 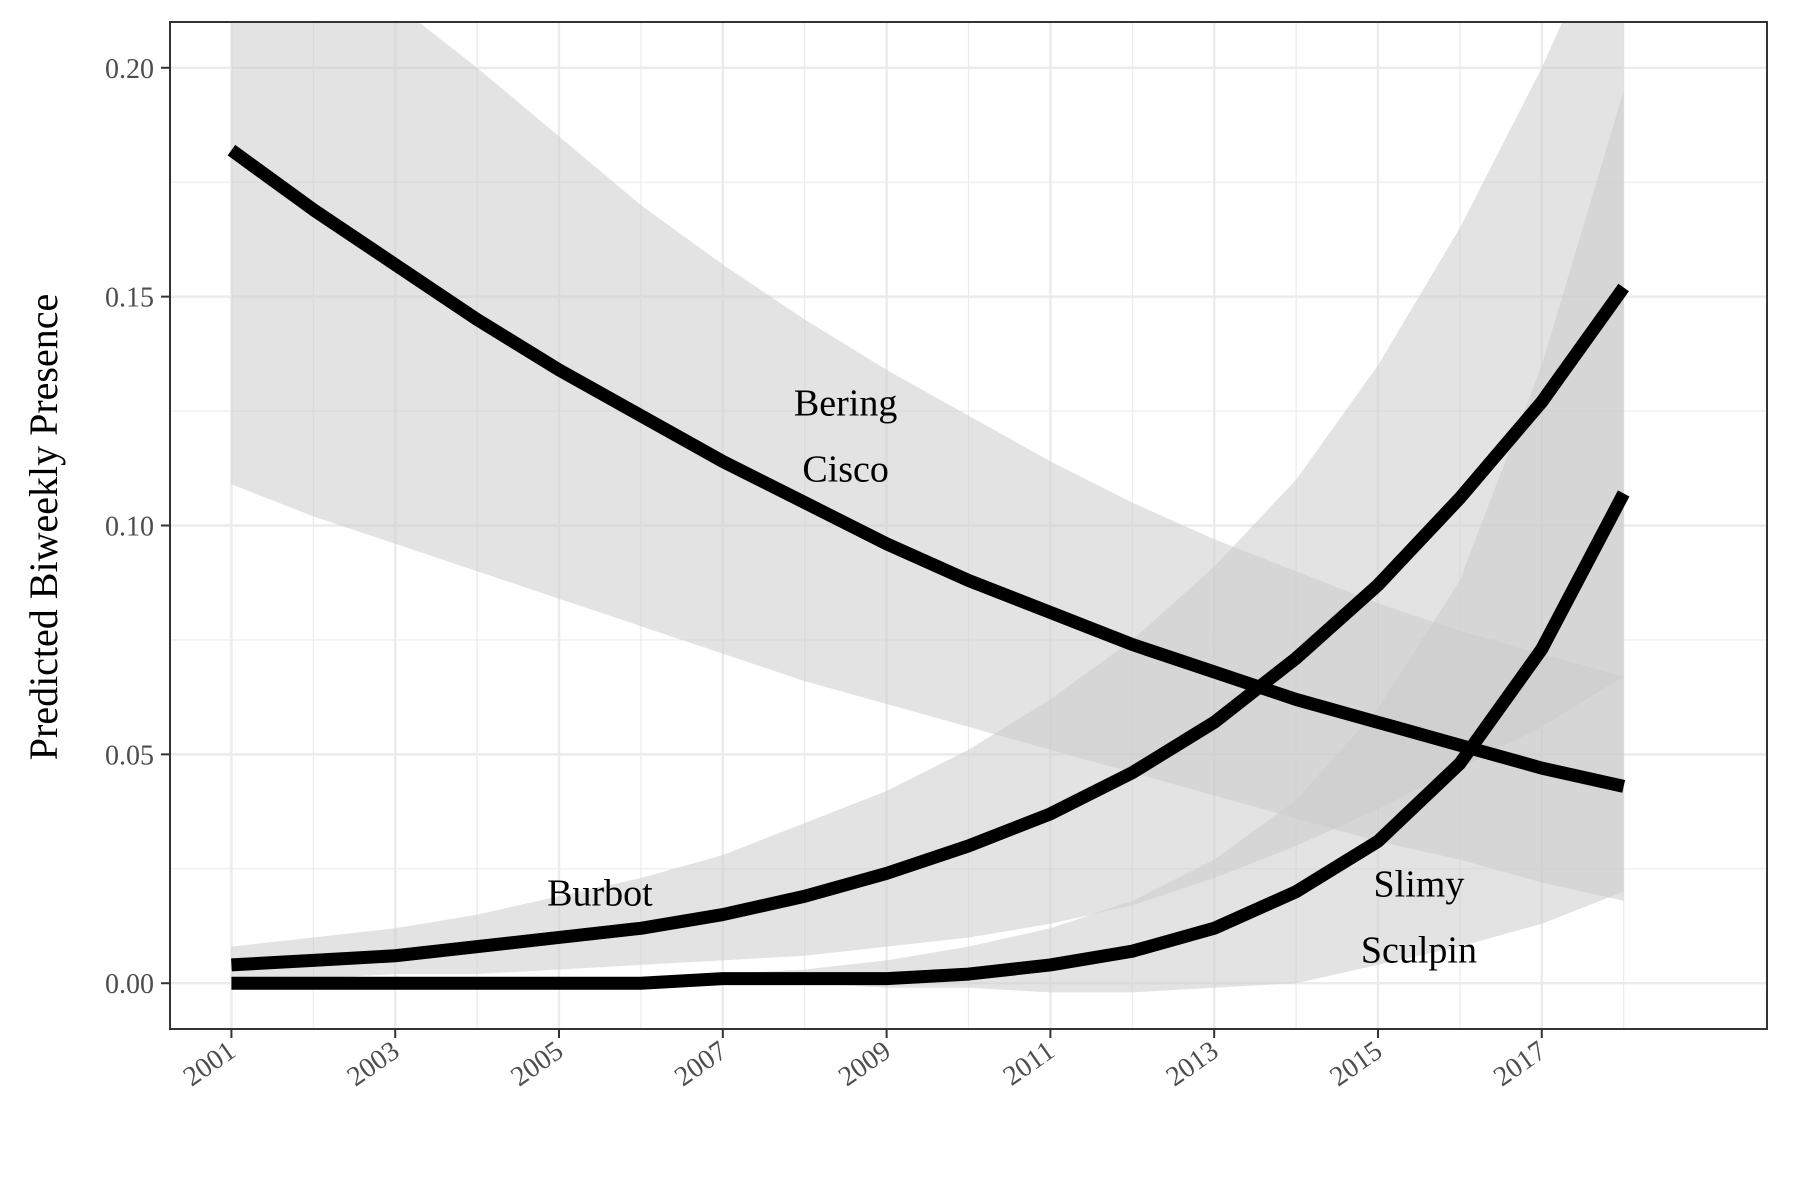 I want to click on burbot-label: Burbot, so click(x=600, y=893).